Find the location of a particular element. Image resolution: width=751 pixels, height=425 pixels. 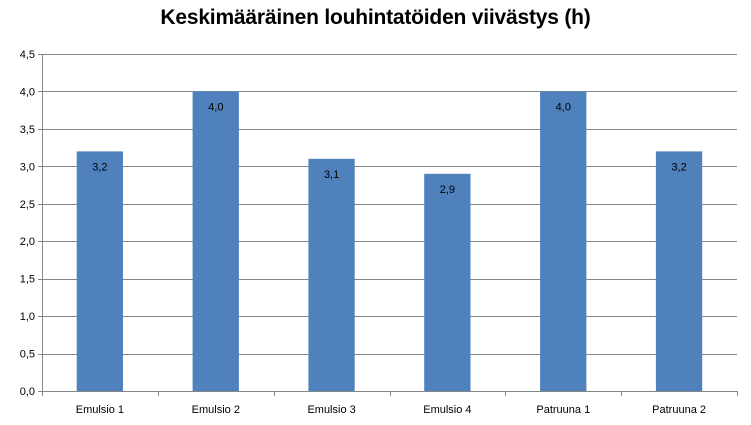

y-tick-label: 1,5 is located at coordinates (27, 280).